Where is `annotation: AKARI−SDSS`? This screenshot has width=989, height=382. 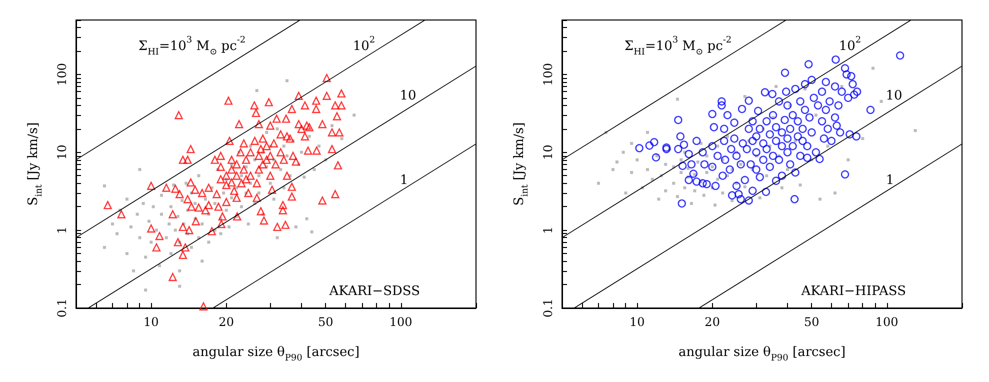
annotation: AKARI−SDSS is located at coordinates (374, 292).